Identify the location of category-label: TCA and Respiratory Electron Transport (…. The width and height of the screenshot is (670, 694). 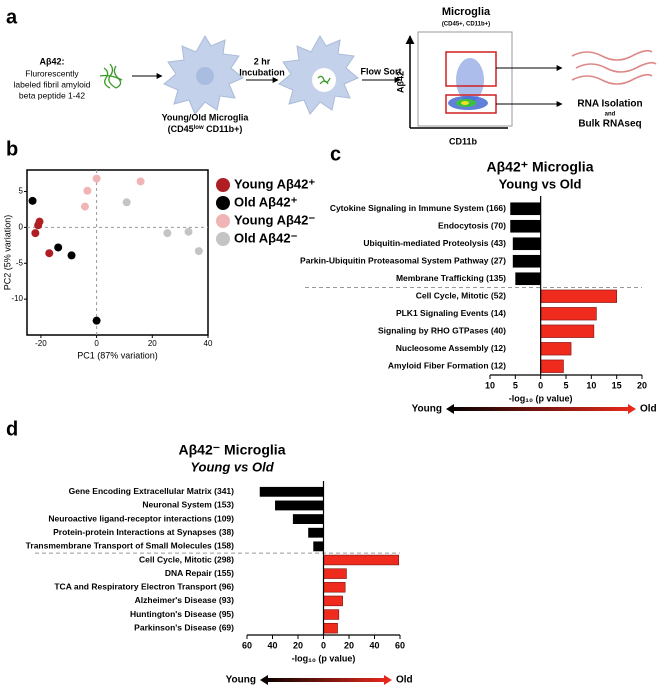
(144, 587).